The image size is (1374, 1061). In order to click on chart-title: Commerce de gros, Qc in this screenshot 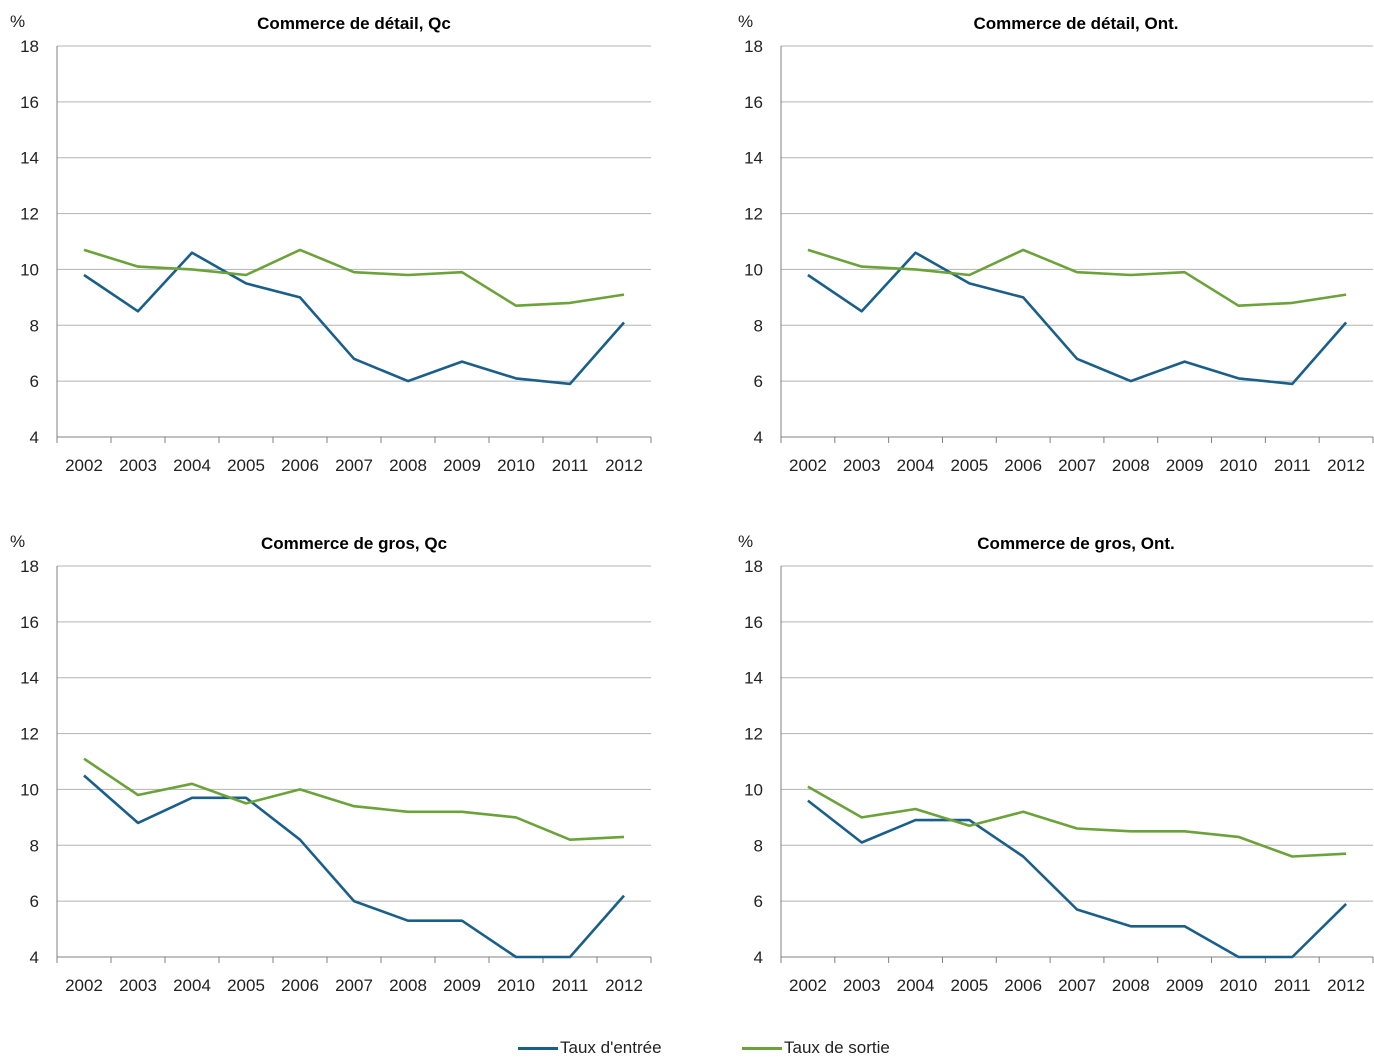, I will do `click(354, 543)`.